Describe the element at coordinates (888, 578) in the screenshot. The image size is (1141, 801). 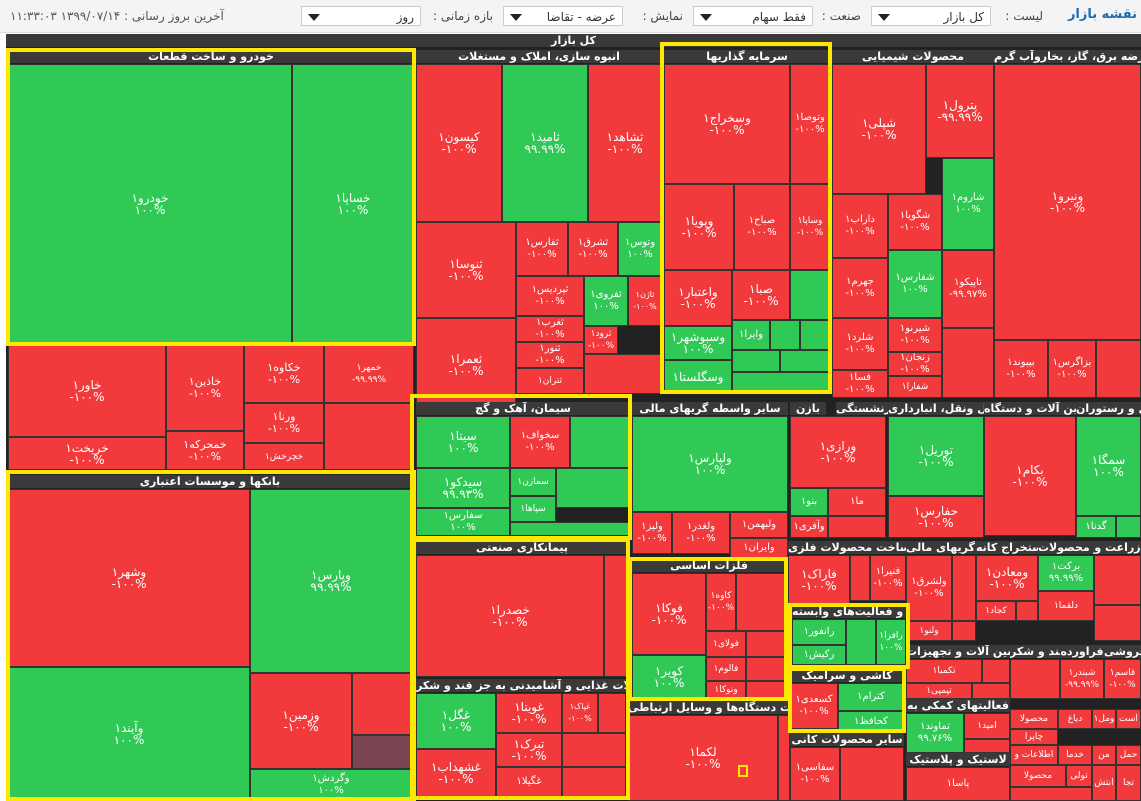
I see `stock-tile: فنیرا۱ -۱۰۰%` at that location.